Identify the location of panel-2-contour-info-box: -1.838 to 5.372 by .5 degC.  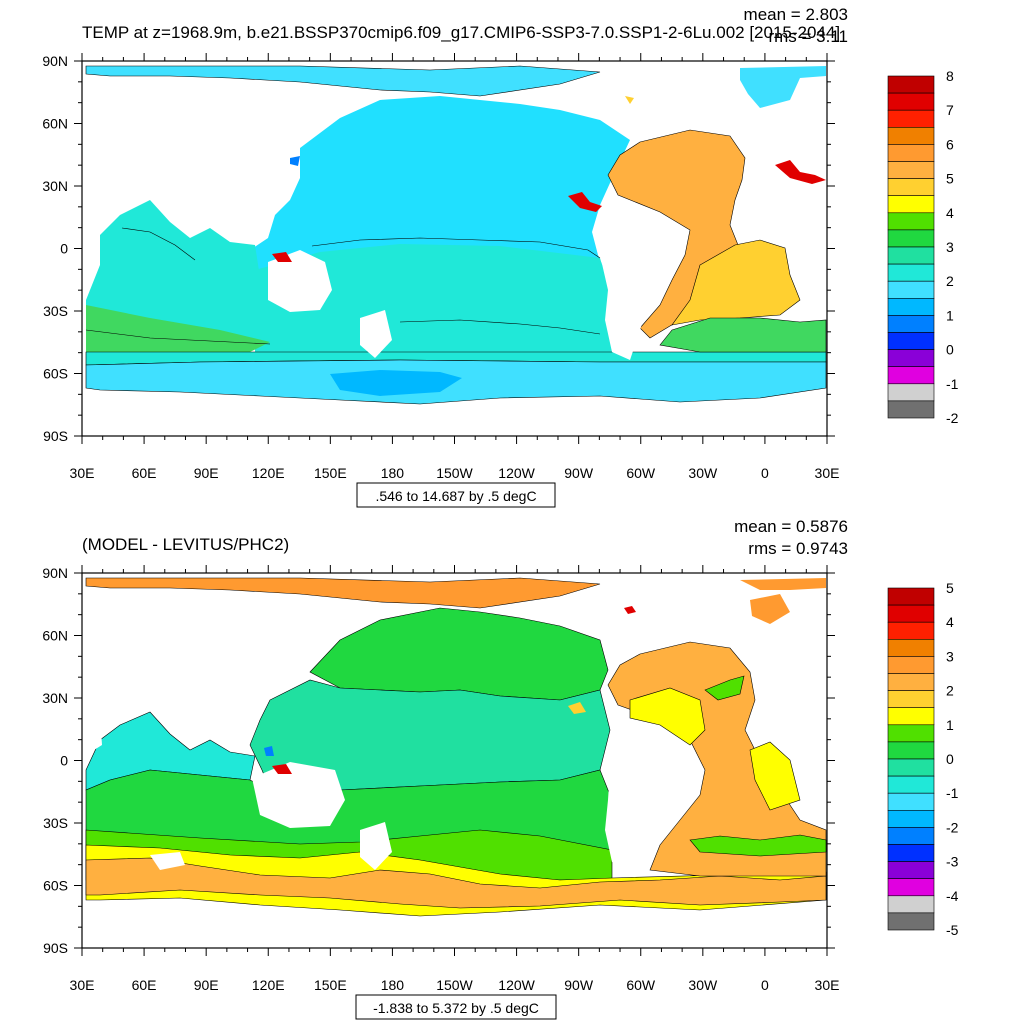
(456, 1007).